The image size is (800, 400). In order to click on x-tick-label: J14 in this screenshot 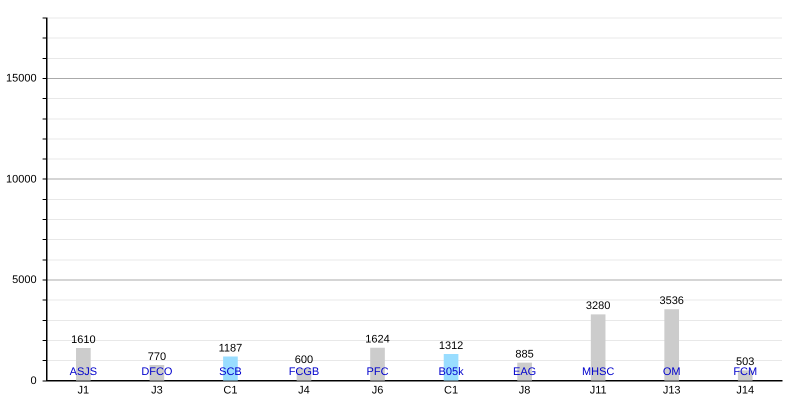, I will do `click(745, 390)`.